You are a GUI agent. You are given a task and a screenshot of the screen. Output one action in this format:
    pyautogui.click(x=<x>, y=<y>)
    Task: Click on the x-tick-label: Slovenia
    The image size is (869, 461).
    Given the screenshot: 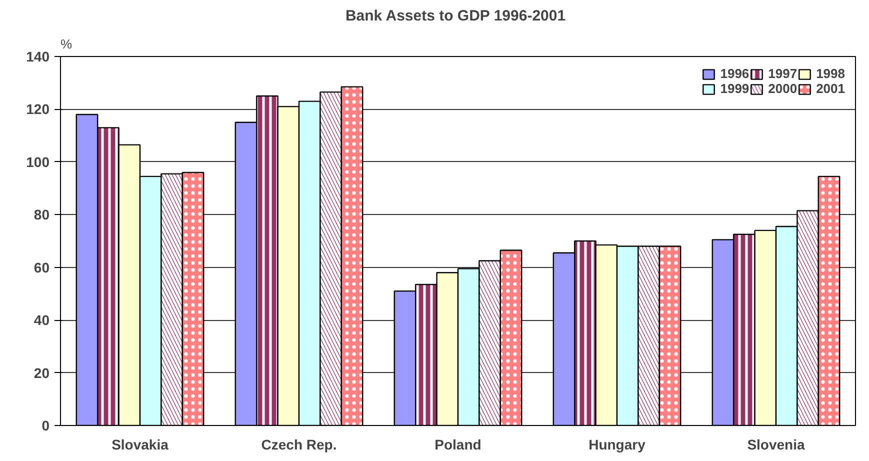 What is the action you would take?
    pyautogui.click(x=776, y=444)
    